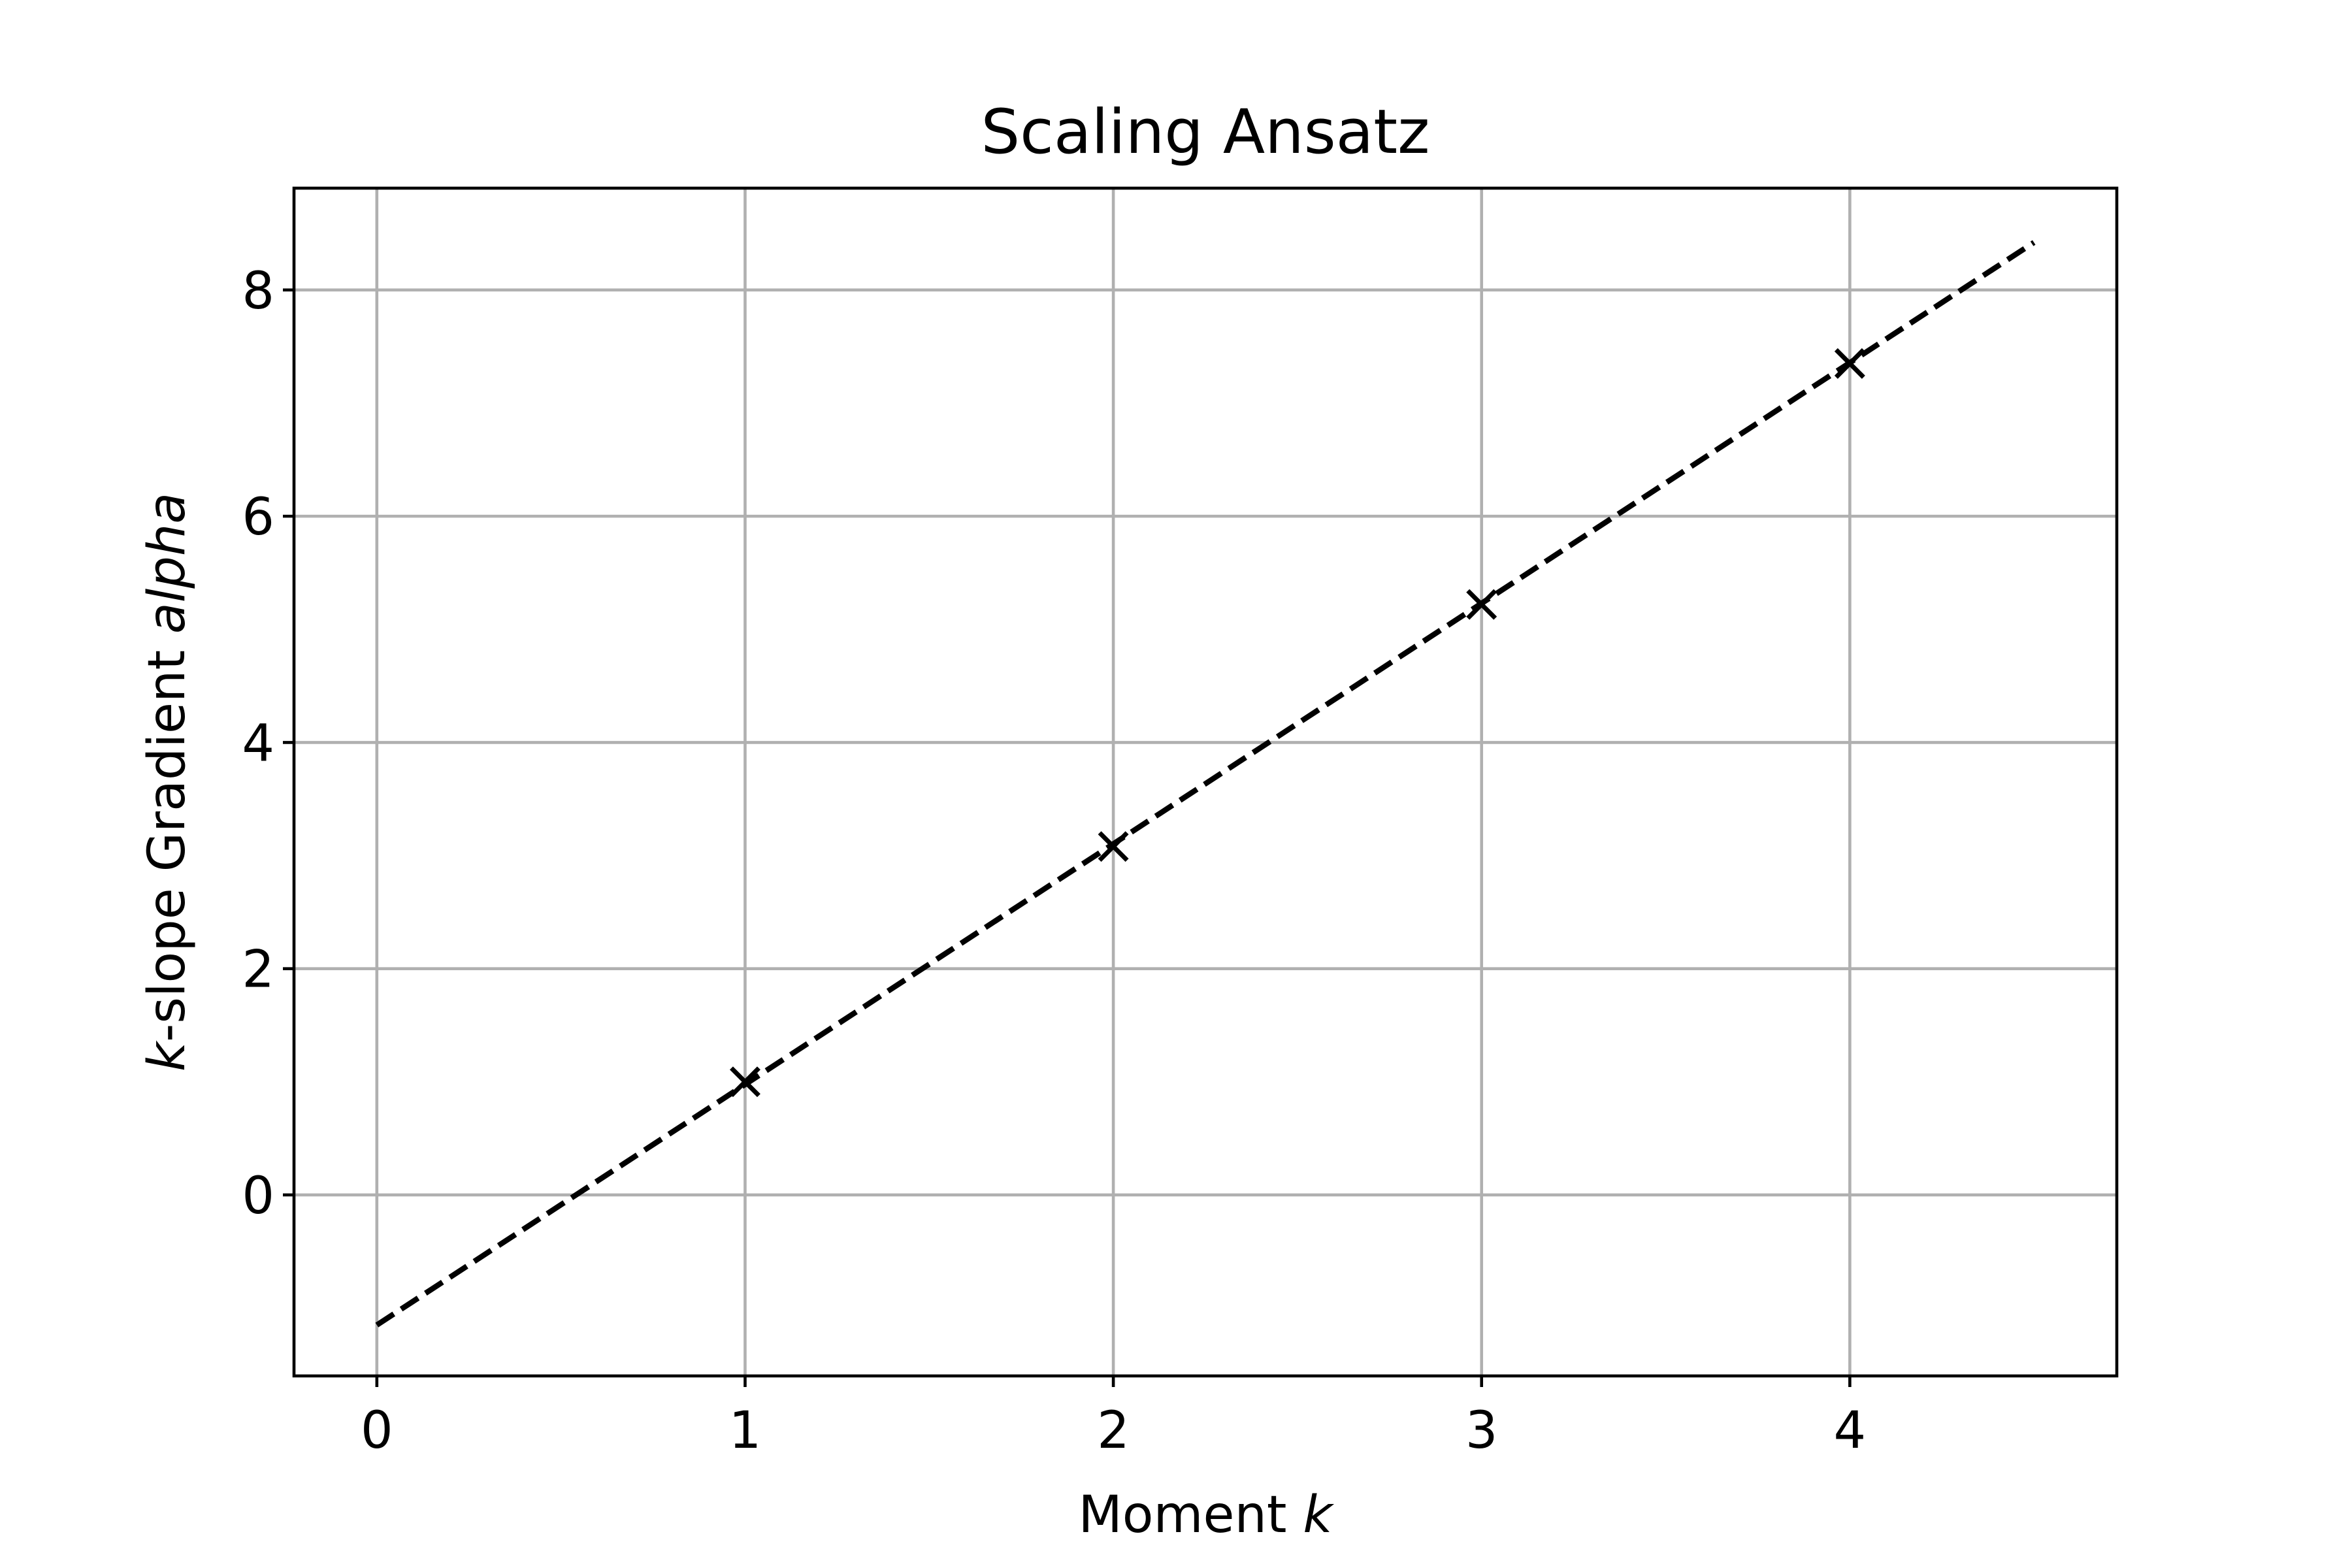 The height and width of the screenshot is (1568, 2352). What do you see at coordinates (377, 1430) in the screenshot?
I see `x-tick-label: 0` at bounding box center [377, 1430].